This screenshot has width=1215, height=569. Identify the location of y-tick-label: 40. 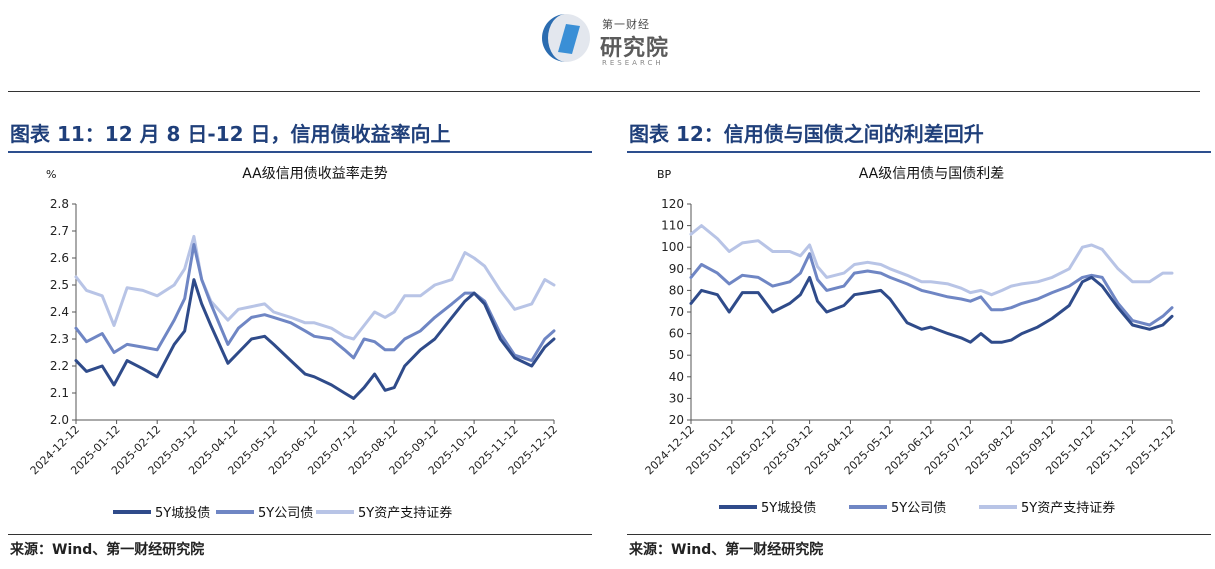
(676, 377).